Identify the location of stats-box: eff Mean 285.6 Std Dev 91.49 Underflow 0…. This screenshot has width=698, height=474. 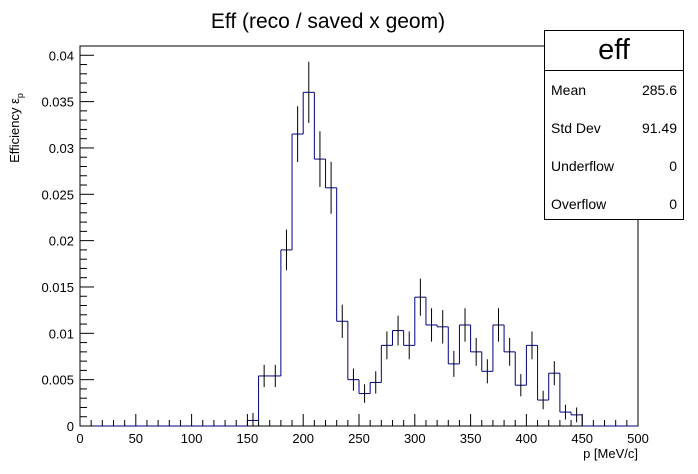
(614, 125).